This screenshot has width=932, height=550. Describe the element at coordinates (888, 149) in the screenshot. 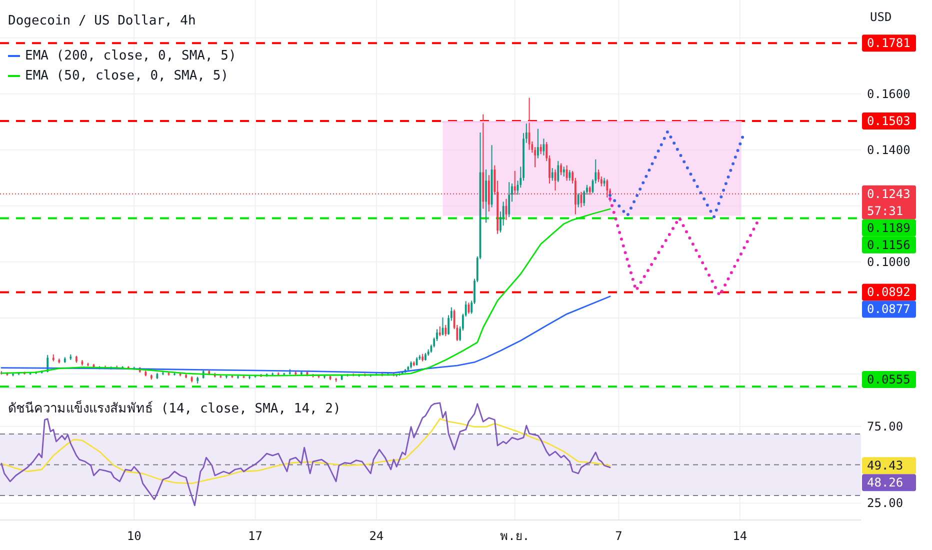

I see `y-tick-label: 0.1400` at that location.